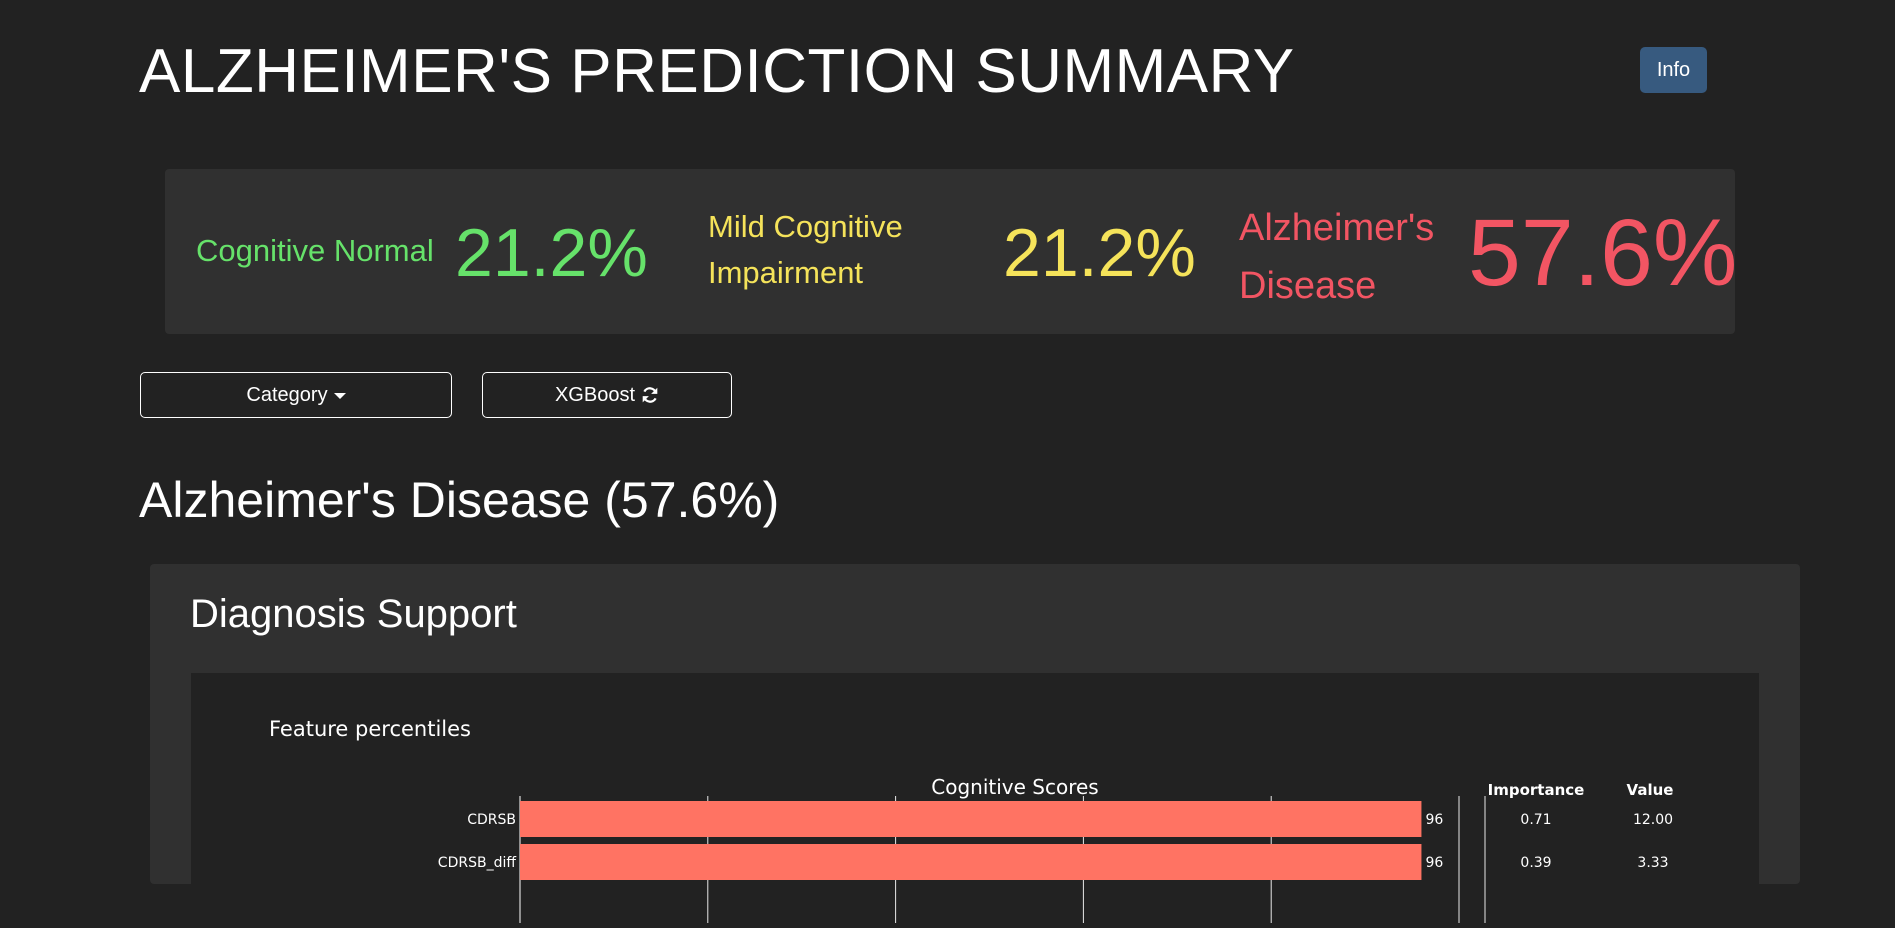 This screenshot has height=928, width=1895. What do you see at coordinates (1603, 253) in the screenshot?
I see `alzheimers-disease-percent: 57.6%` at bounding box center [1603, 253].